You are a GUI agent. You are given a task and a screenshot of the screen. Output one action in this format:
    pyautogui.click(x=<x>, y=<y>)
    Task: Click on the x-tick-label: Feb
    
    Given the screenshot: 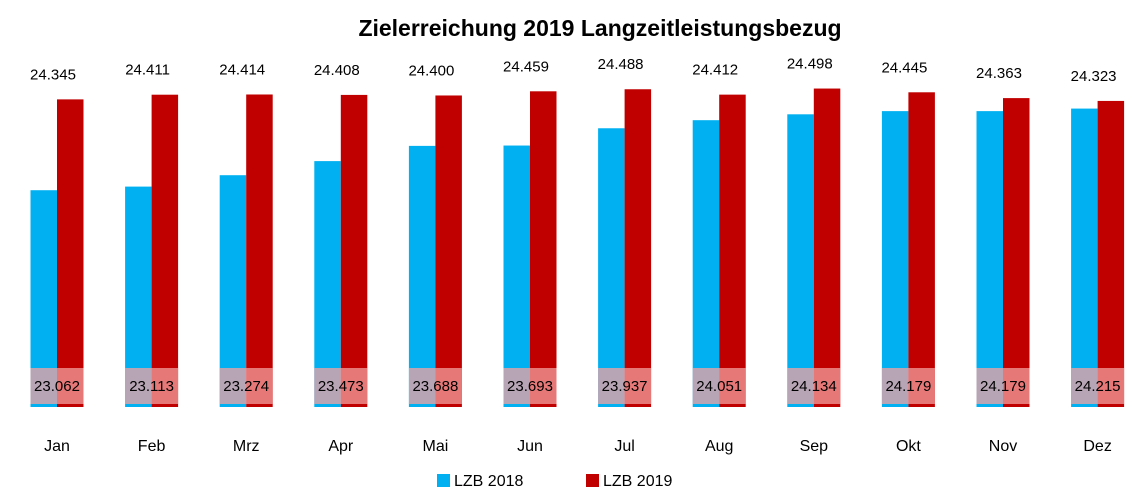 What is the action you would take?
    pyautogui.click(x=152, y=446)
    